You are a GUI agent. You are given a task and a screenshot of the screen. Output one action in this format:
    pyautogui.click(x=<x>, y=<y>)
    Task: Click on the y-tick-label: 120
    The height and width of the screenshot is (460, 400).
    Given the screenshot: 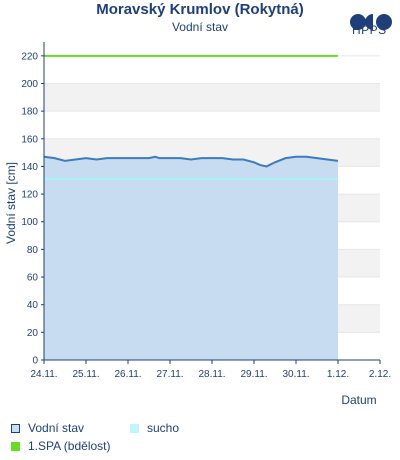 What is the action you would take?
    pyautogui.click(x=29, y=195)
    